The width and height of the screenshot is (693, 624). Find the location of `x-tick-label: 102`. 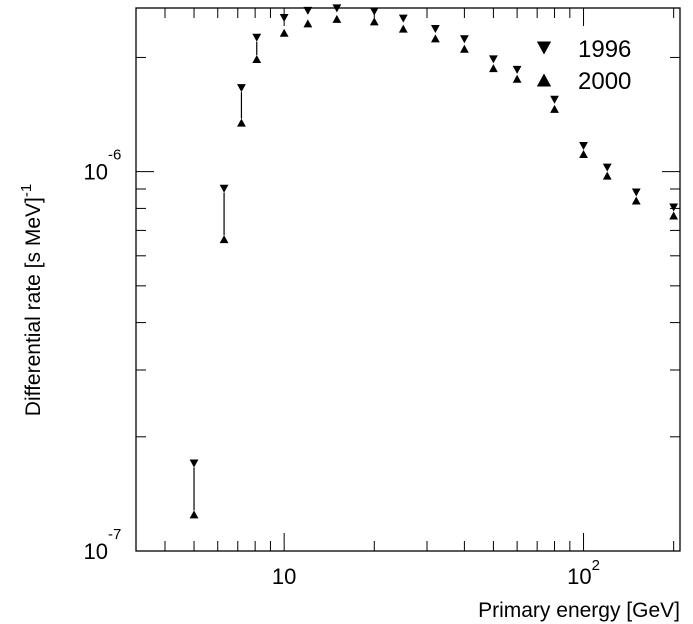

x-tick-label: 102 is located at coordinates (583, 573).